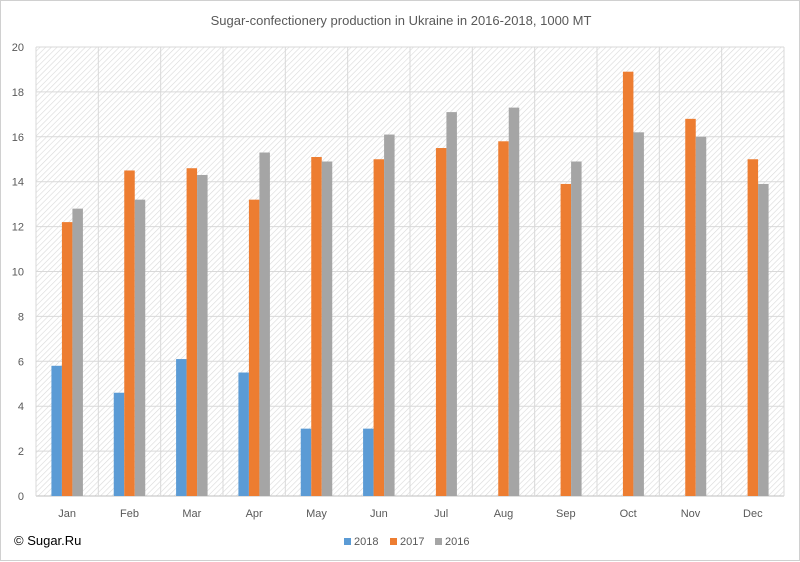 The image size is (800, 562). Describe the element at coordinates (393, 541) in the screenshot. I see `legend-swatch-2017` at that location.